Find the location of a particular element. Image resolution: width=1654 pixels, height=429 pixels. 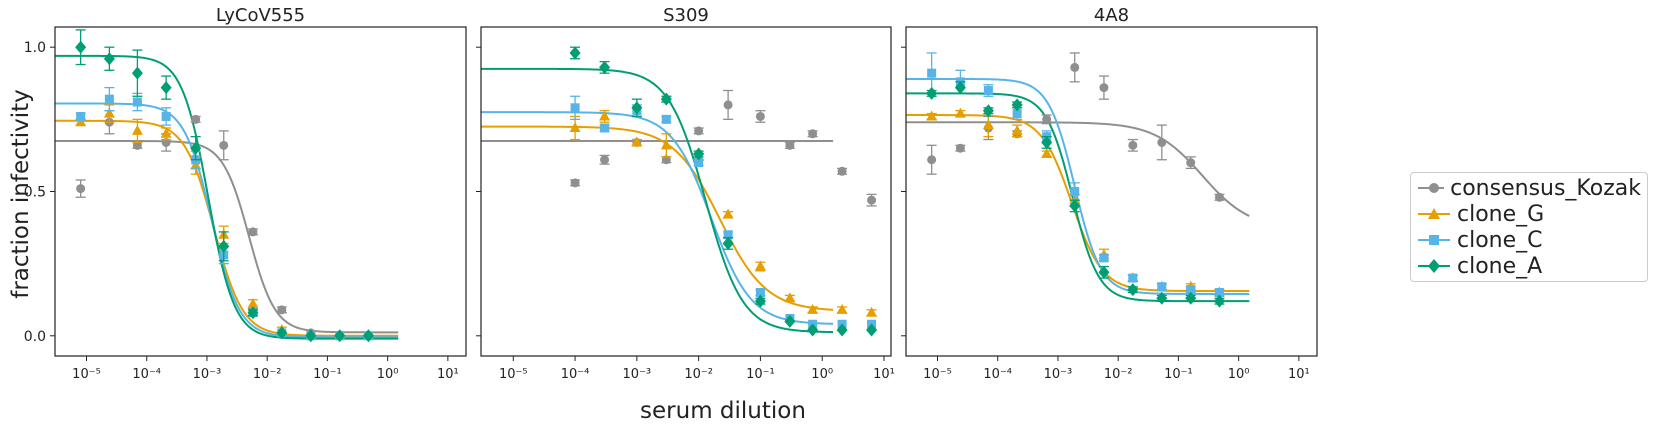

y-tick-label: 1.0 is located at coordinates (35, 48).